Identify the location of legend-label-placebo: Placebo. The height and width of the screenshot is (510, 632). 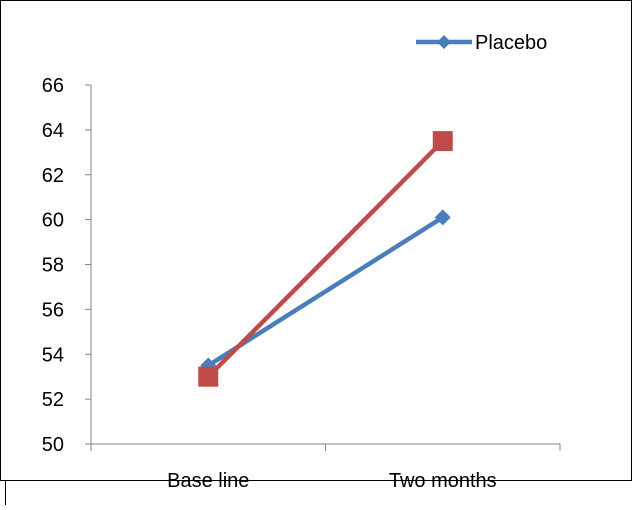
(511, 43).